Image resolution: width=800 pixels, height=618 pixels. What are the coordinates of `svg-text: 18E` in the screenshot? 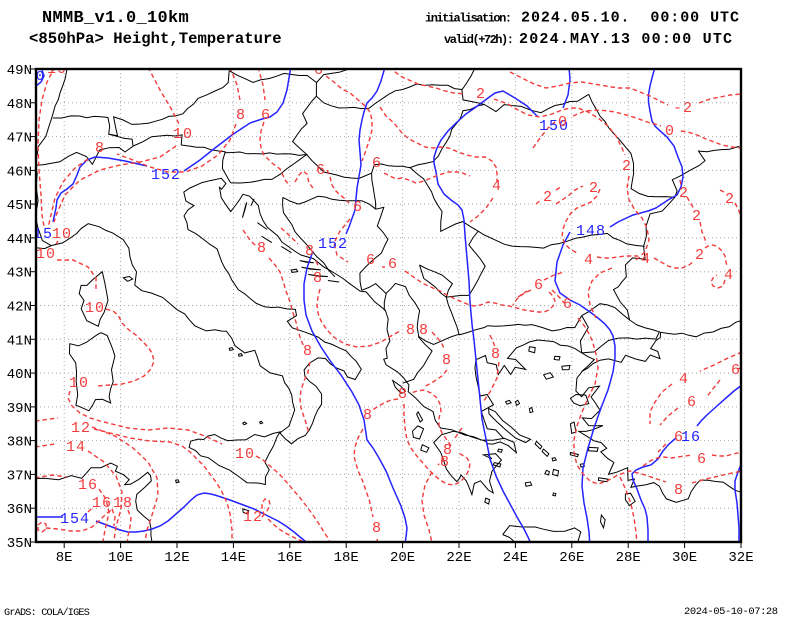 It's located at (346, 558).